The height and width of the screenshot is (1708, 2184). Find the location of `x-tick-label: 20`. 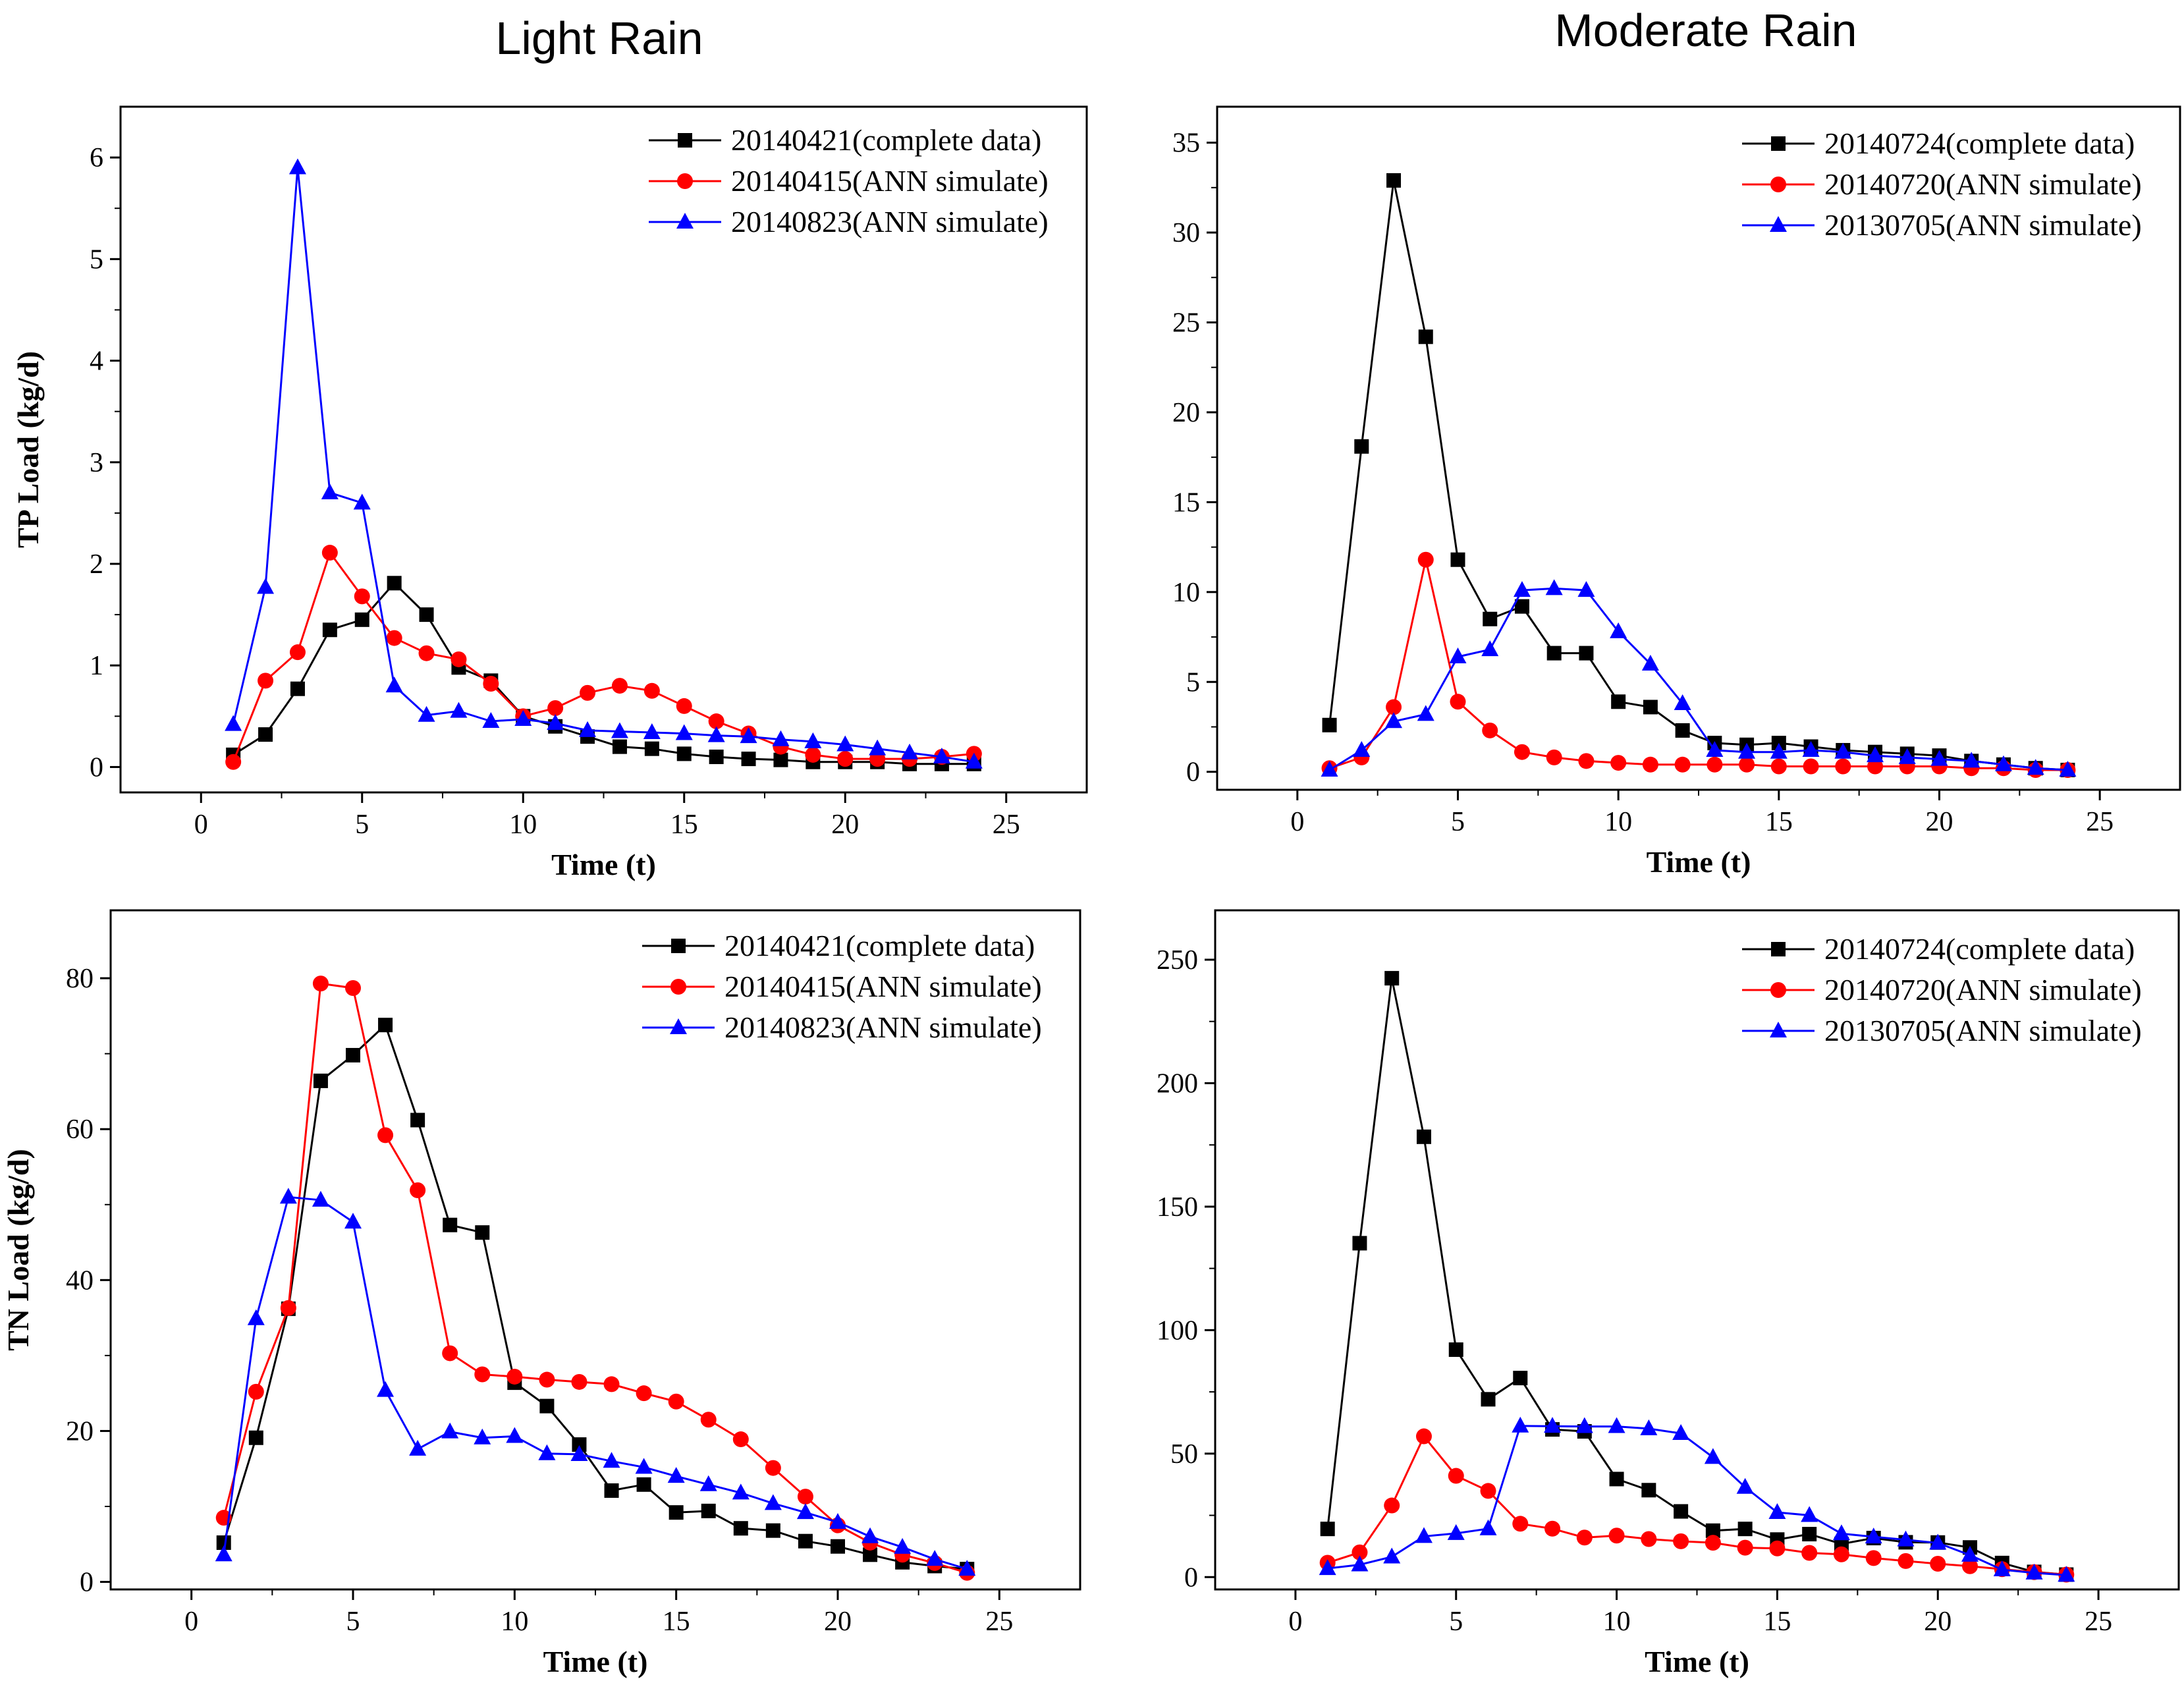

x-tick-label: 20 is located at coordinates (1938, 1622).